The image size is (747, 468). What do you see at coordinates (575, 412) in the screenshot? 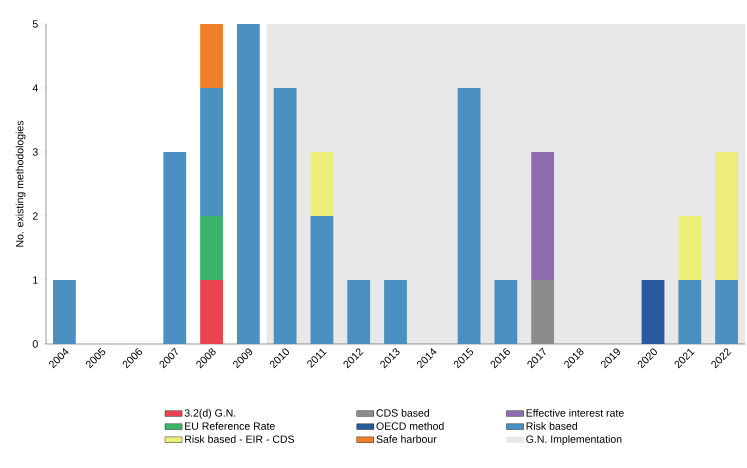
I see `legend-label: Effective interest rate` at bounding box center [575, 412].